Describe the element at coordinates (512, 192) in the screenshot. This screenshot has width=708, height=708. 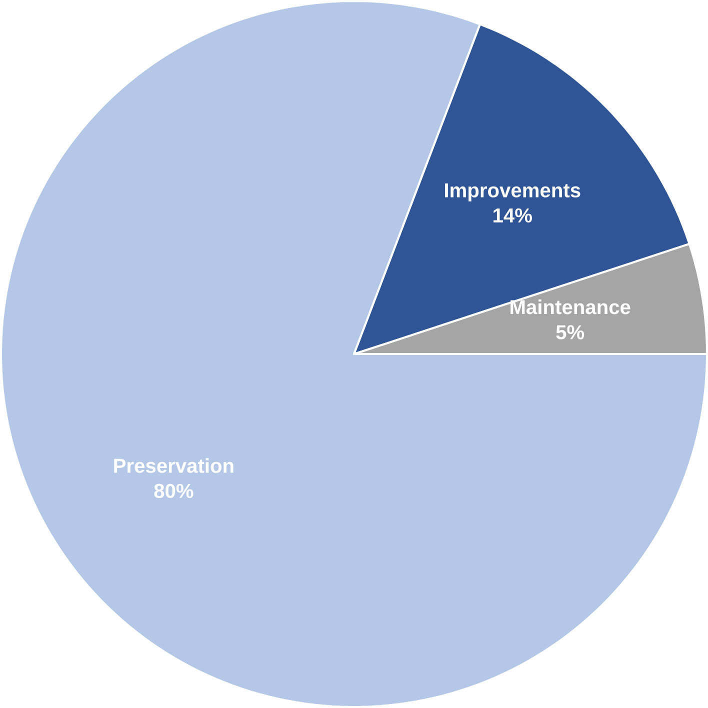
I see `slice-label: Improvements` at that location.